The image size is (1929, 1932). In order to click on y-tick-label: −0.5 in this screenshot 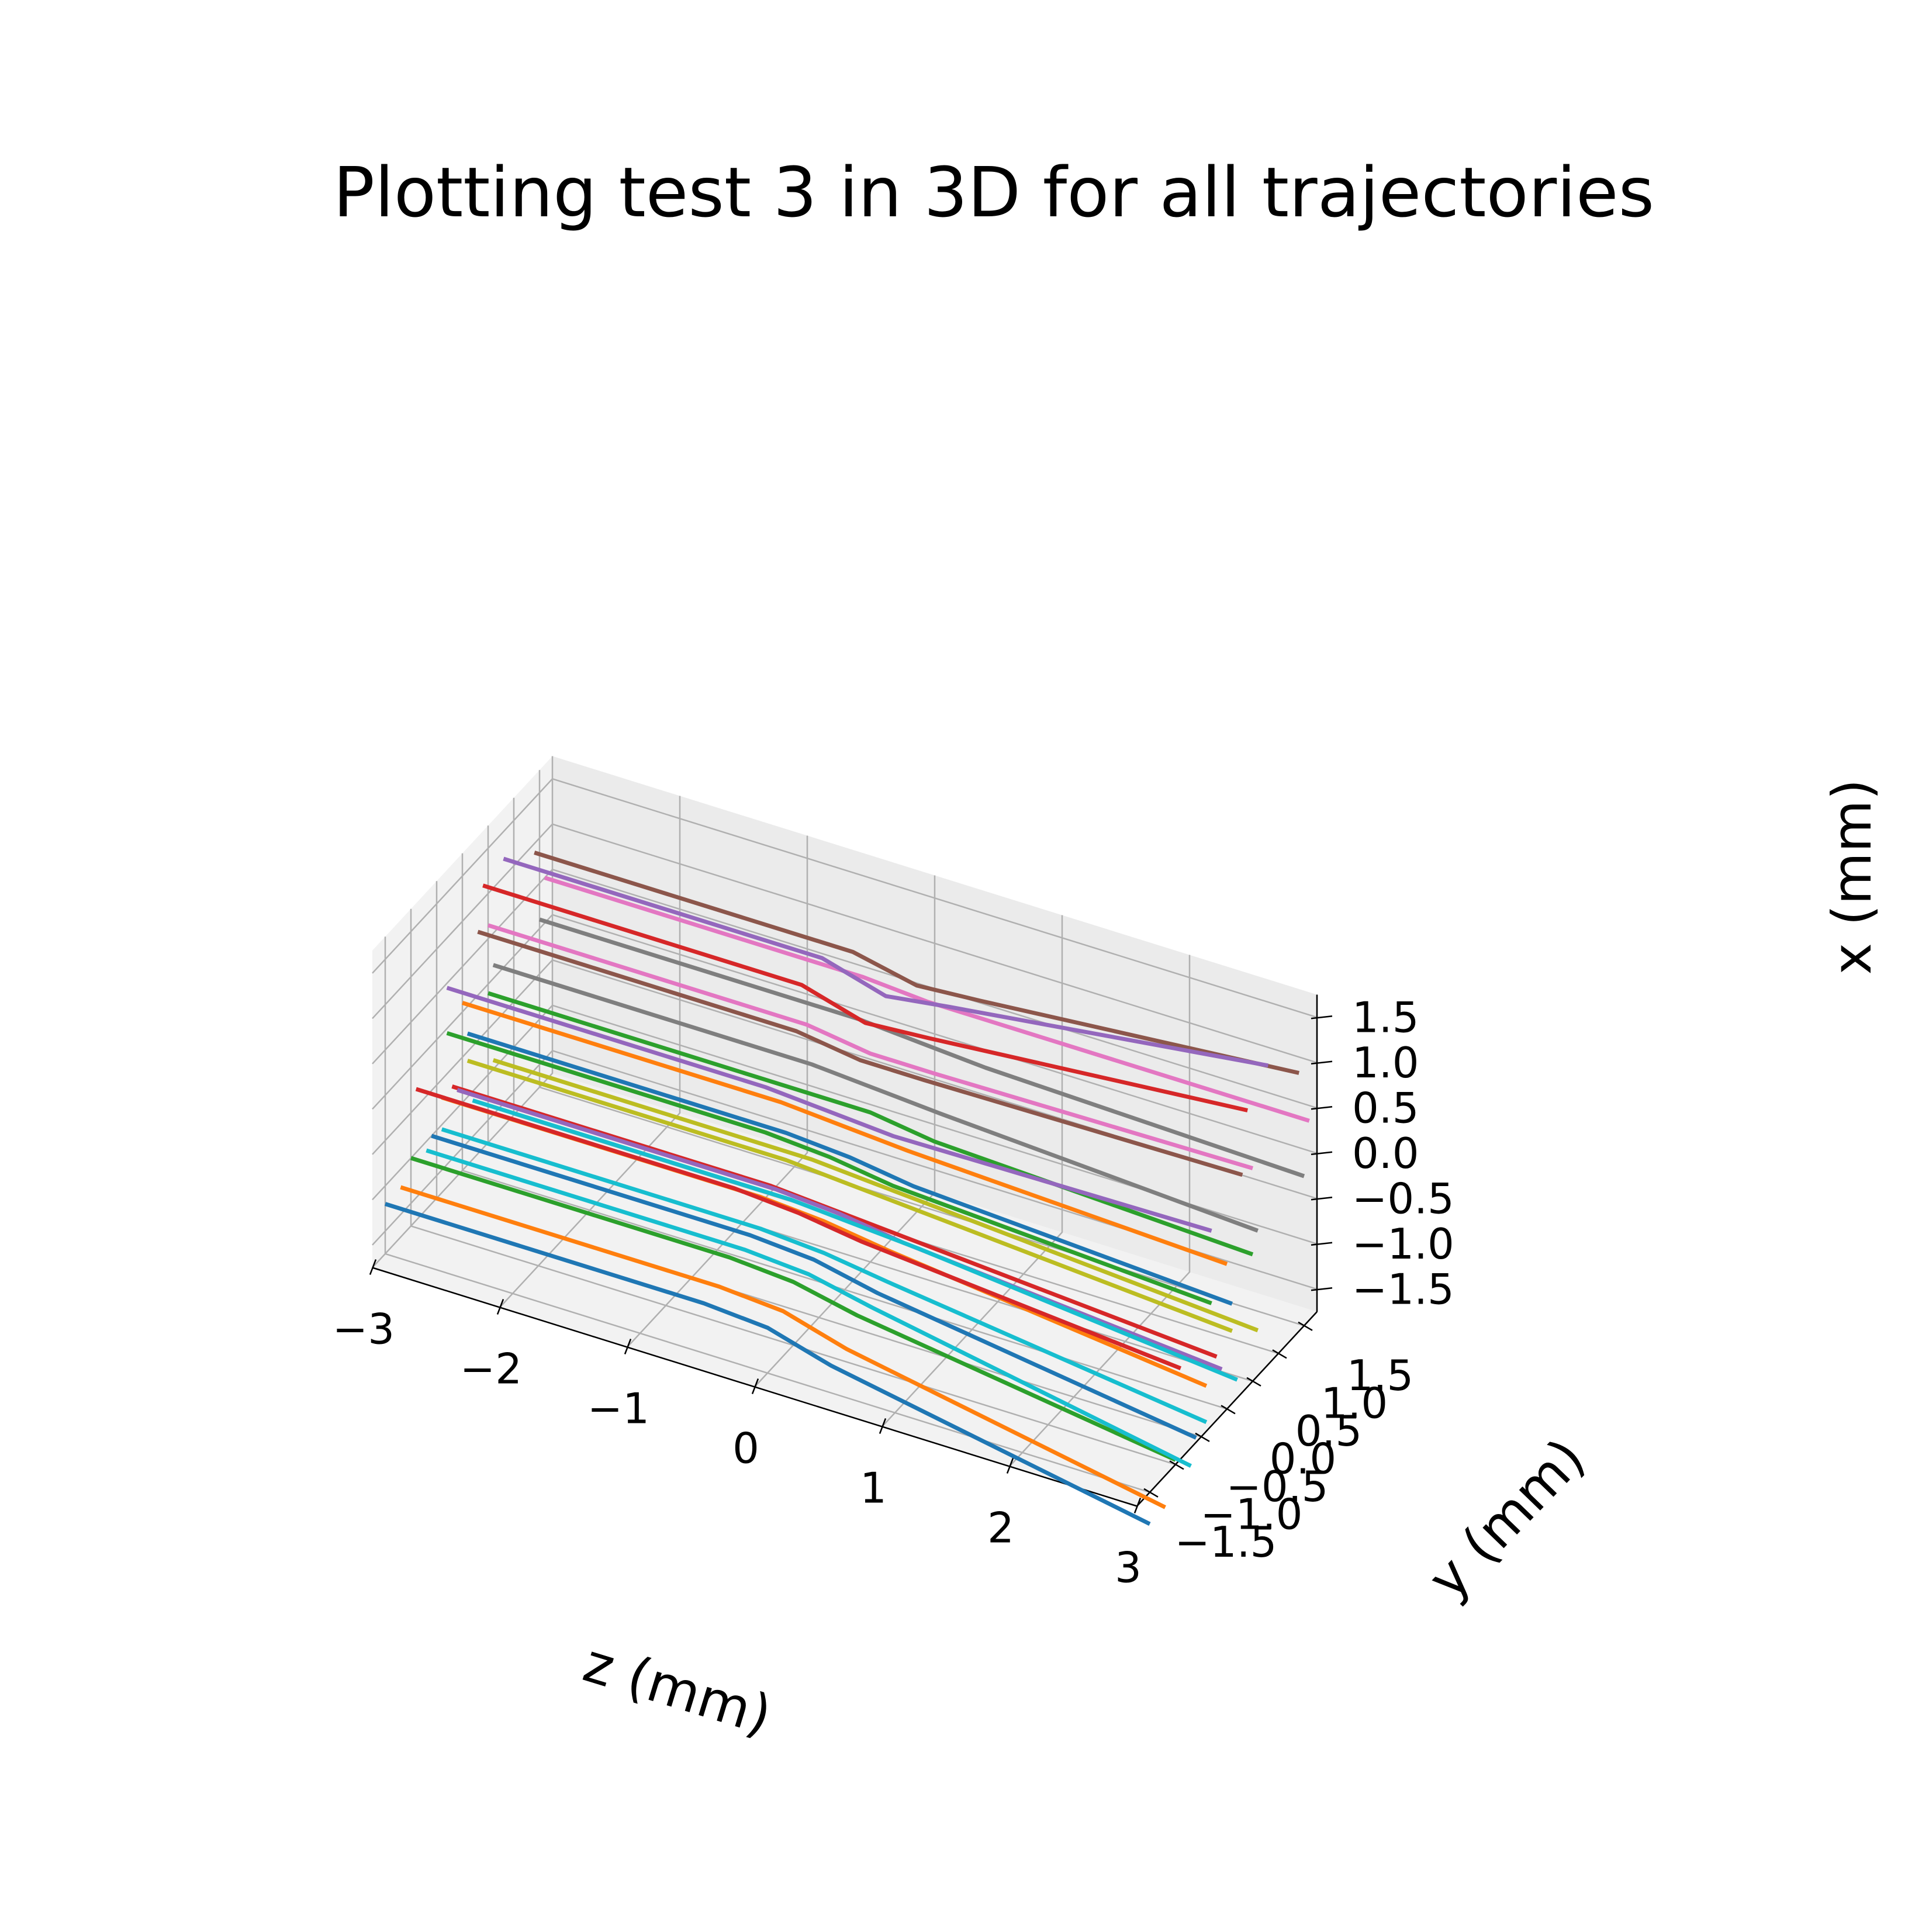, I will do `click(1277, 1487)`.